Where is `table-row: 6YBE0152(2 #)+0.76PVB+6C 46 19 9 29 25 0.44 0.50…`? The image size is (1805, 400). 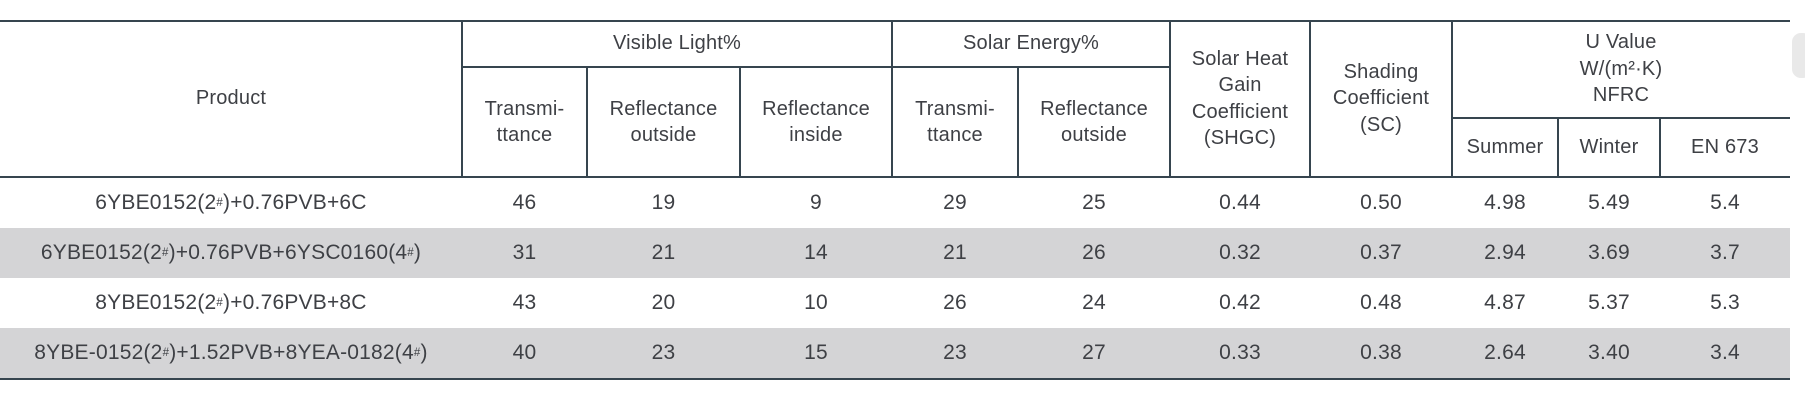 table-row: 6YBE0152(2 #)+0.76PVB+6C 46 19 9 29 25 0.44 0.50… is located at coordinates (895, 203).